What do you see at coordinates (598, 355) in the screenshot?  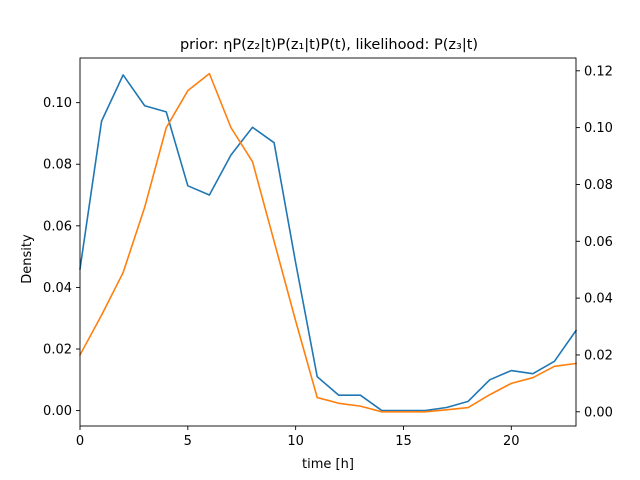 I see `right-y-tick-label: 0.02` at bounding box center [598, 355].